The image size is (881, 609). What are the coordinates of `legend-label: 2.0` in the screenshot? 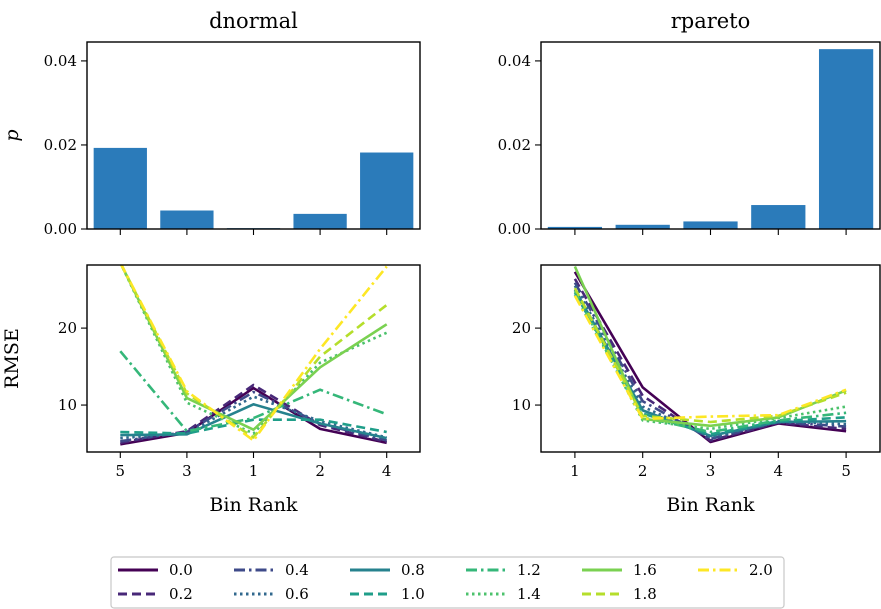 It's located at (761, 570).